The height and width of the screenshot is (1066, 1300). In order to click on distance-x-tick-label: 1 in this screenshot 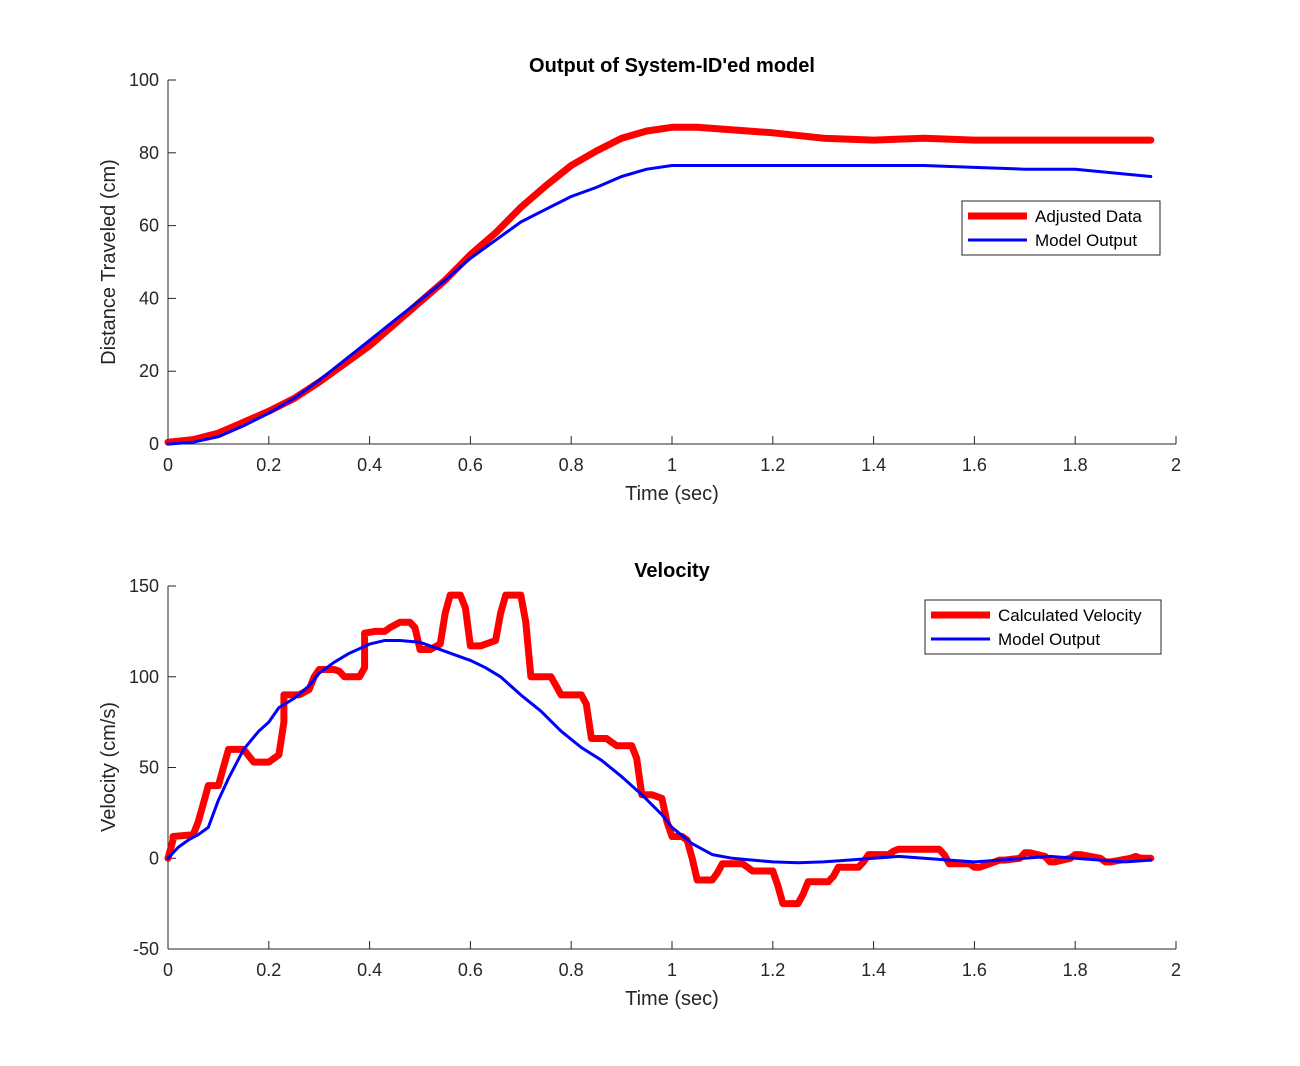, I will do `click(672, 465)`.